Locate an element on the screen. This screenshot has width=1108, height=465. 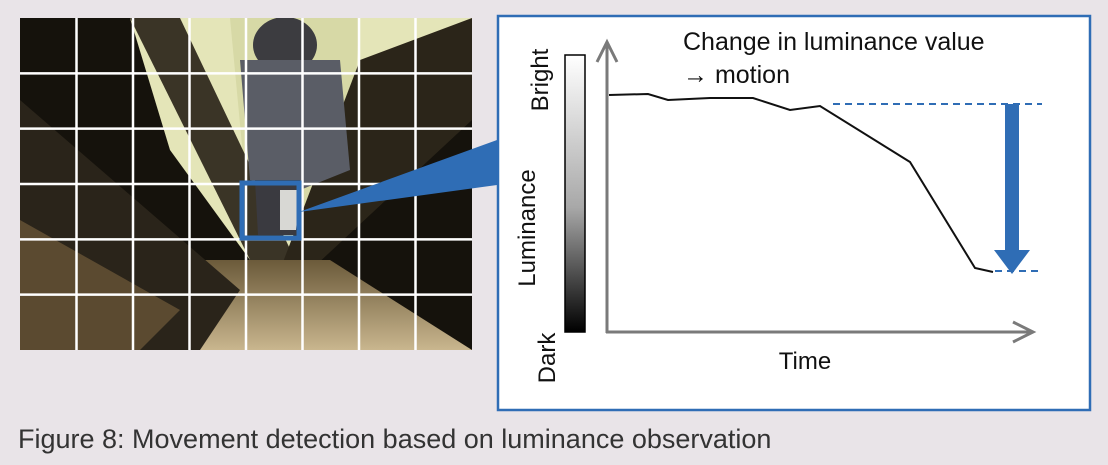
zoom-wedge is located at coordinates (398, 176).